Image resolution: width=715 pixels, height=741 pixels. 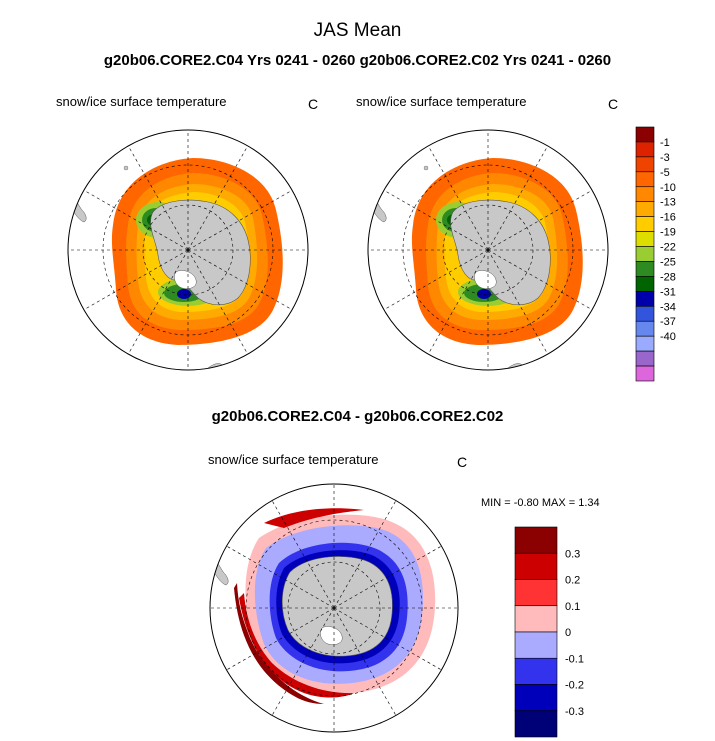 I want to click on difference-colorbar-tick-label: -0.3, so click(x=574, y=712).